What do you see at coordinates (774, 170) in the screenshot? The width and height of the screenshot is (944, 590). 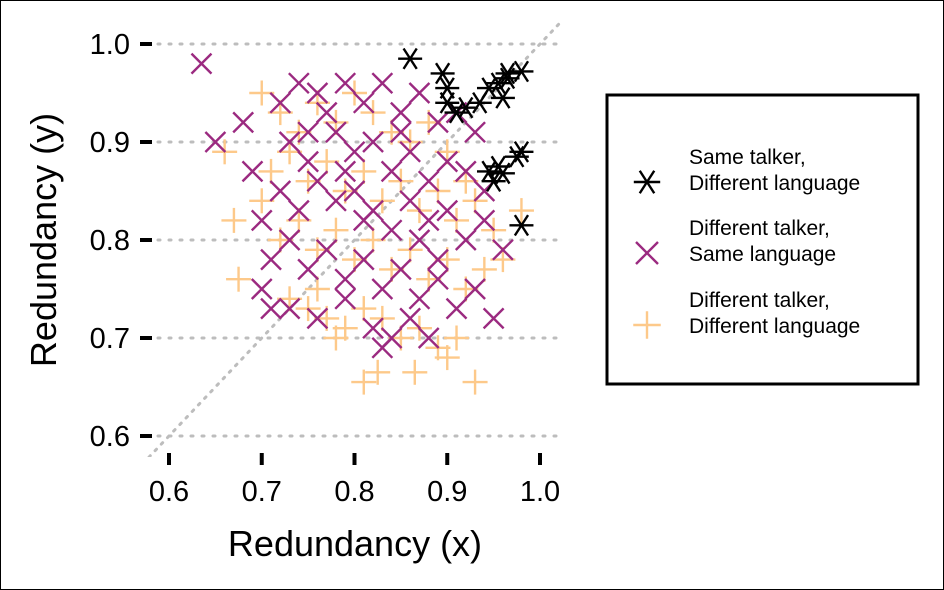 I see `legend-label-asterisk: Same talker, Different language` at bounding box center [774, 170].